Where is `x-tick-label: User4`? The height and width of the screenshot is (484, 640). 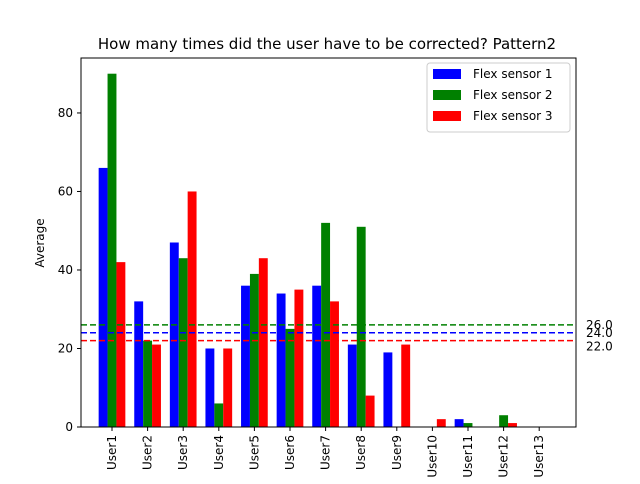
x-tick-label: User4 is located at coordinates (219, 452).